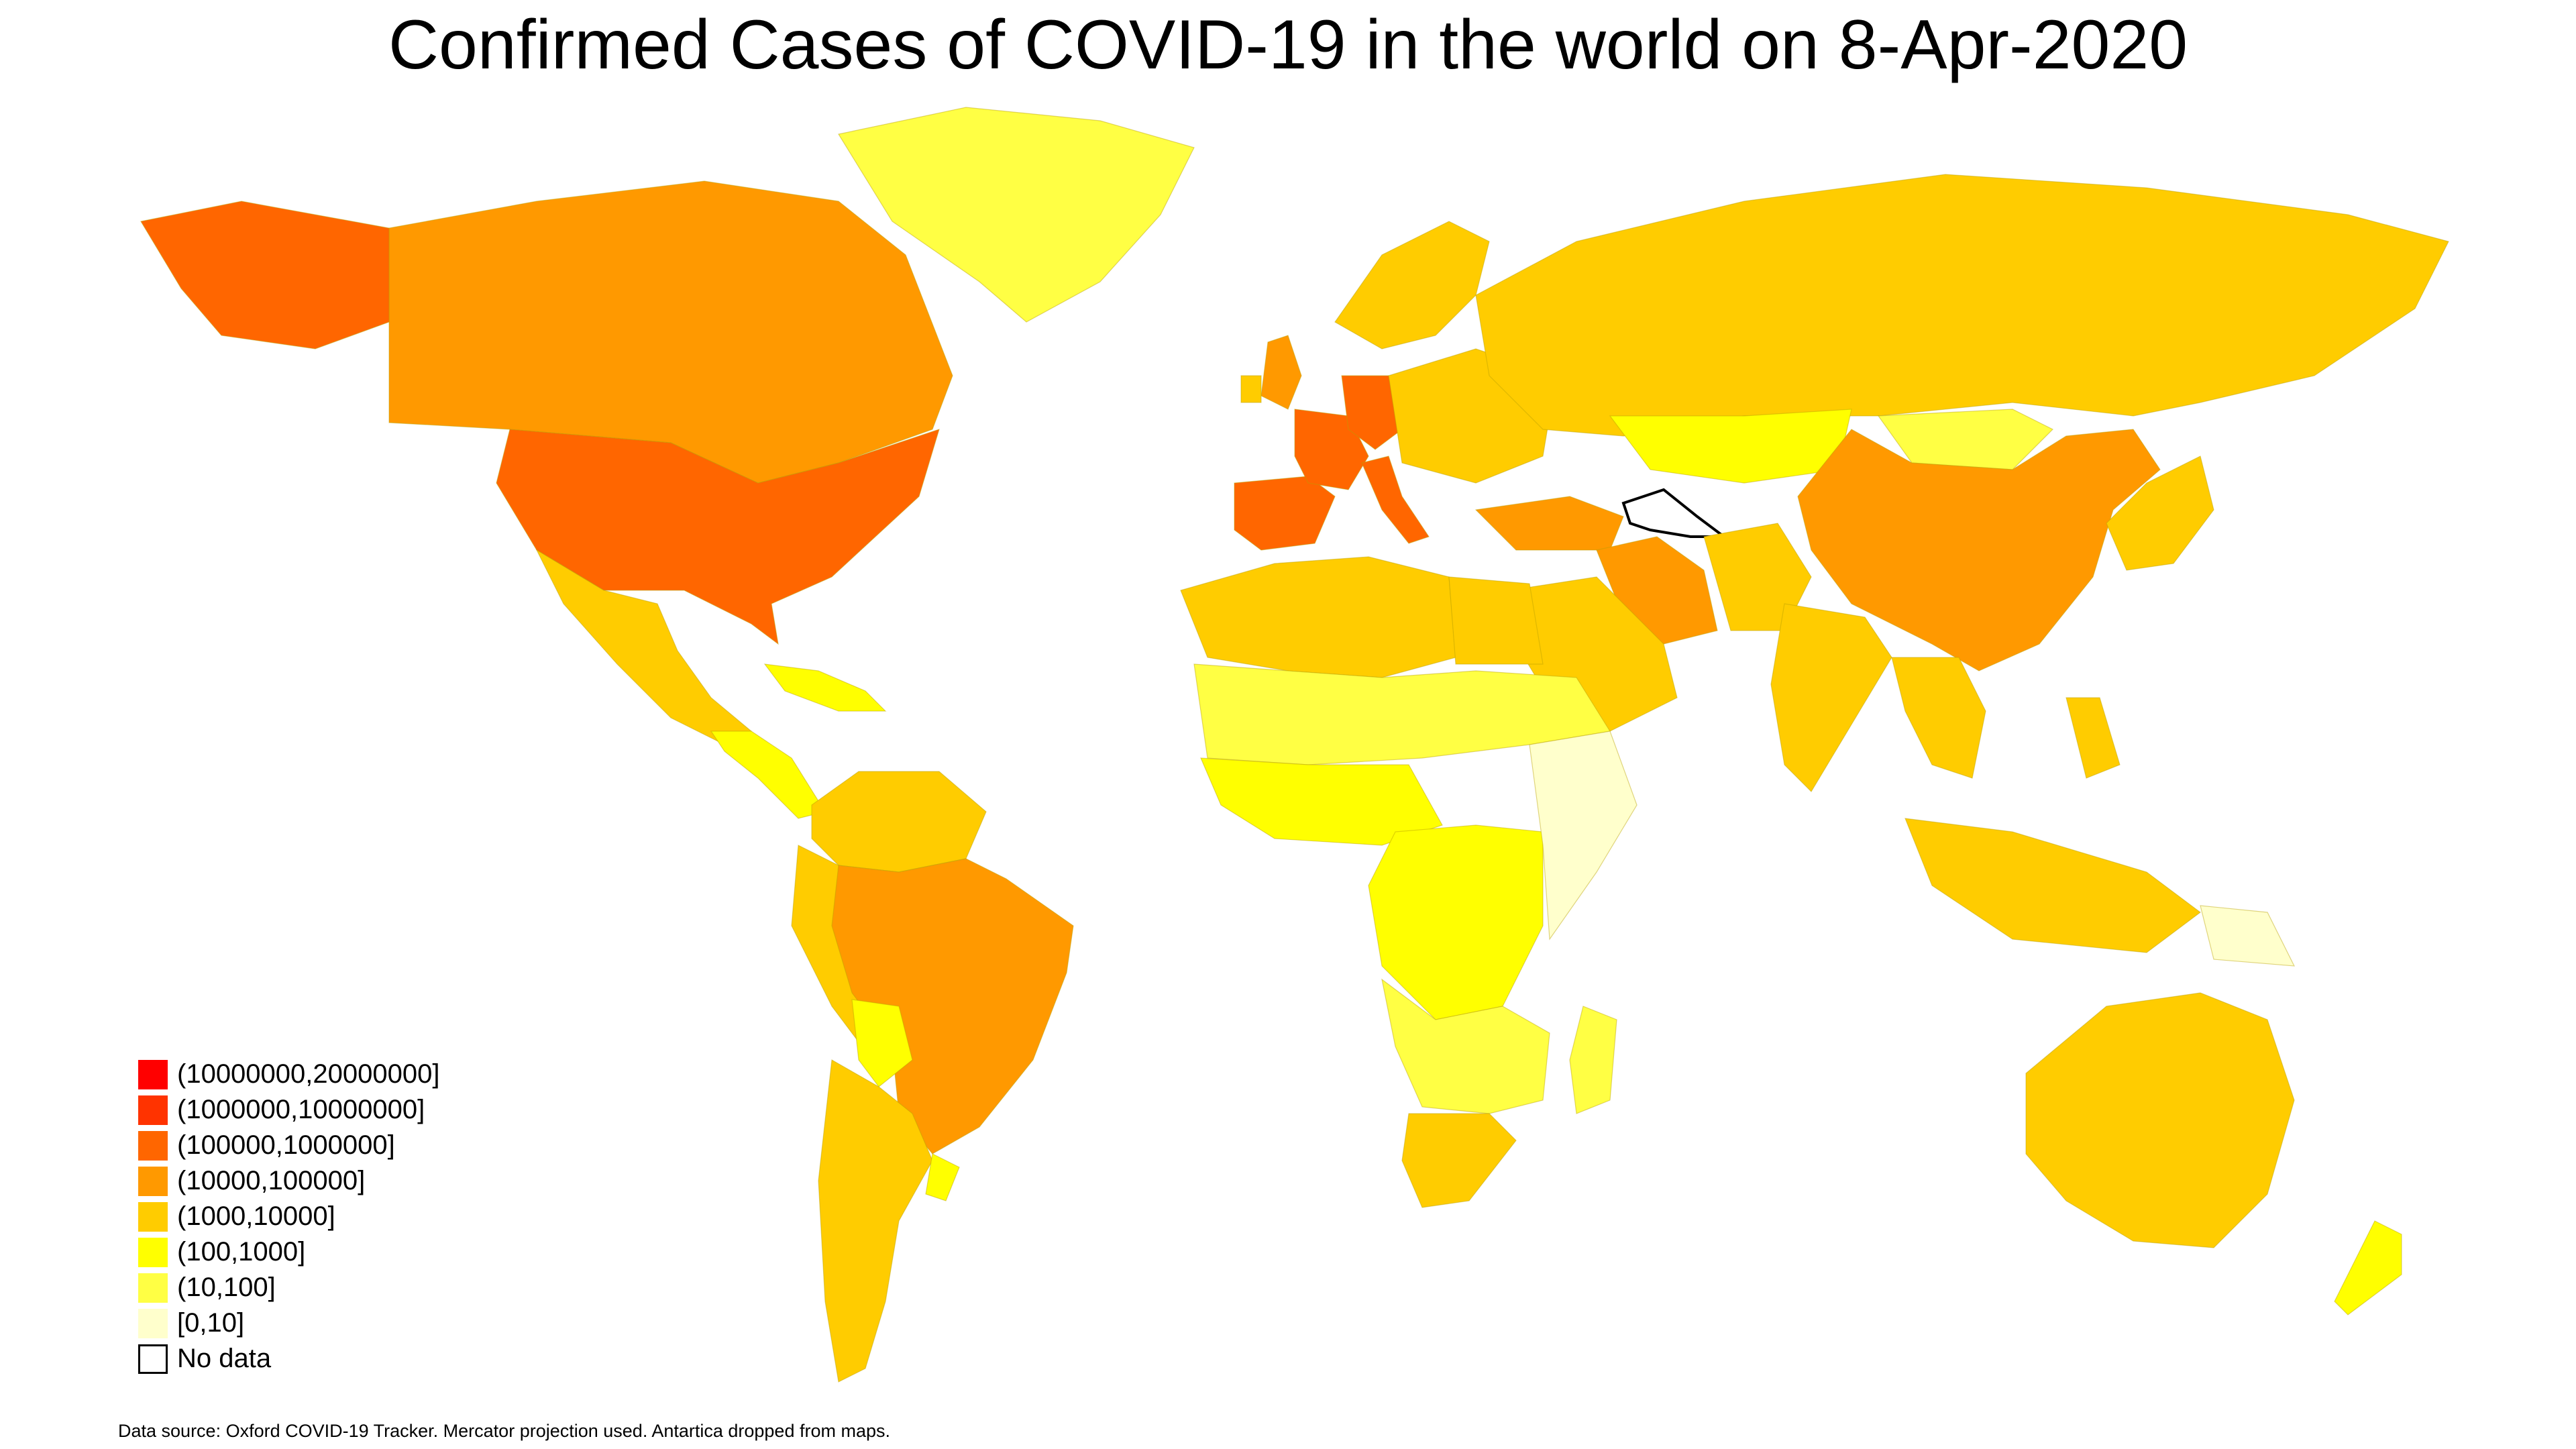 Image resolution: width=2576 pixels, height=1449 pixels. What do you see at coordinates (226, 1287) in the screenshot?
I see `legend-label: (10,100]` at bounding box center [226, 1287].